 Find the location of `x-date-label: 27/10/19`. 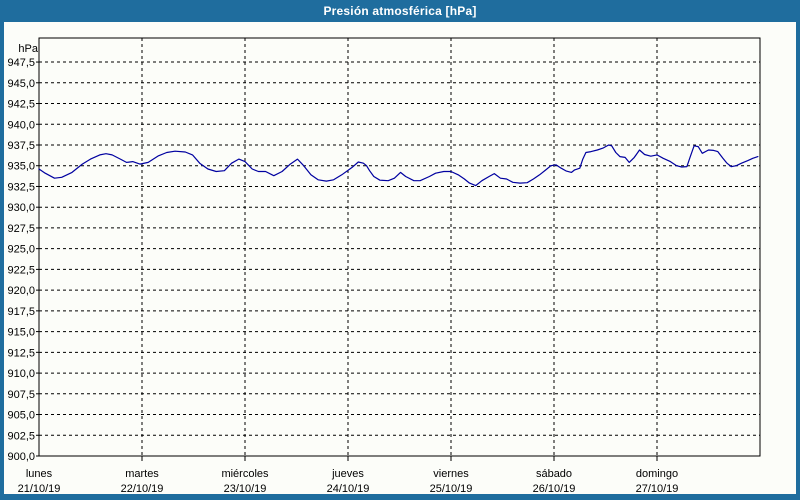

x-date-label: 27/10/19 is located at coordinates (657, 489).